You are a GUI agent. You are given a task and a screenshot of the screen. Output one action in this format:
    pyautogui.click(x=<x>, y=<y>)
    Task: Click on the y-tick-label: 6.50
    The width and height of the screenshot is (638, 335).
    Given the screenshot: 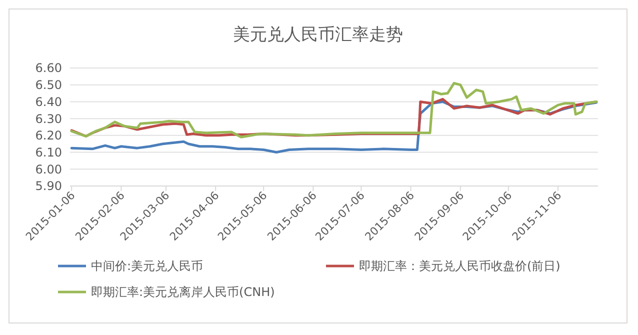 What is the action you would take?
    pyautogui.click(x=48, y=85)
    